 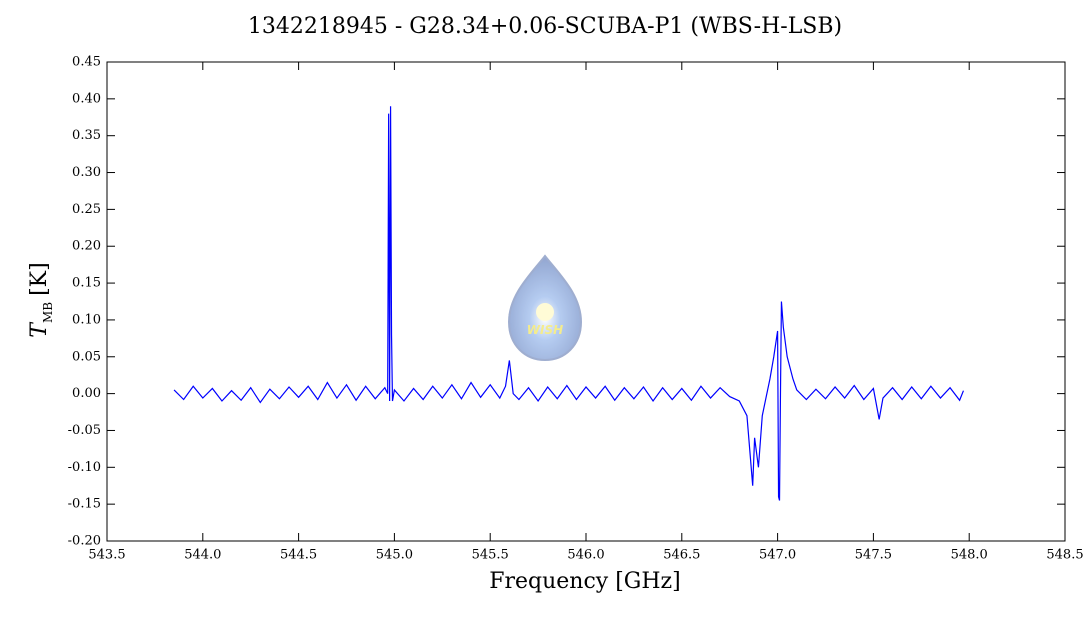 What do you see at coordinates (84, 504) in the screenshot?
I see `y-tick-label: -0.15` at bounding box center [84, 504].